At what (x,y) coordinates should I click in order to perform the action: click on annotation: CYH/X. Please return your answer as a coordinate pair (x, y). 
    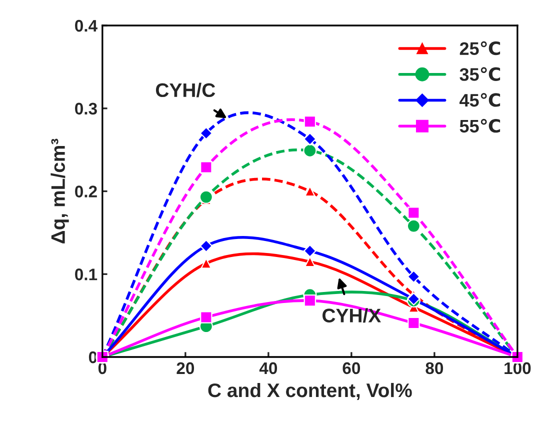
    Looking at the image, I should click on (351, 315).